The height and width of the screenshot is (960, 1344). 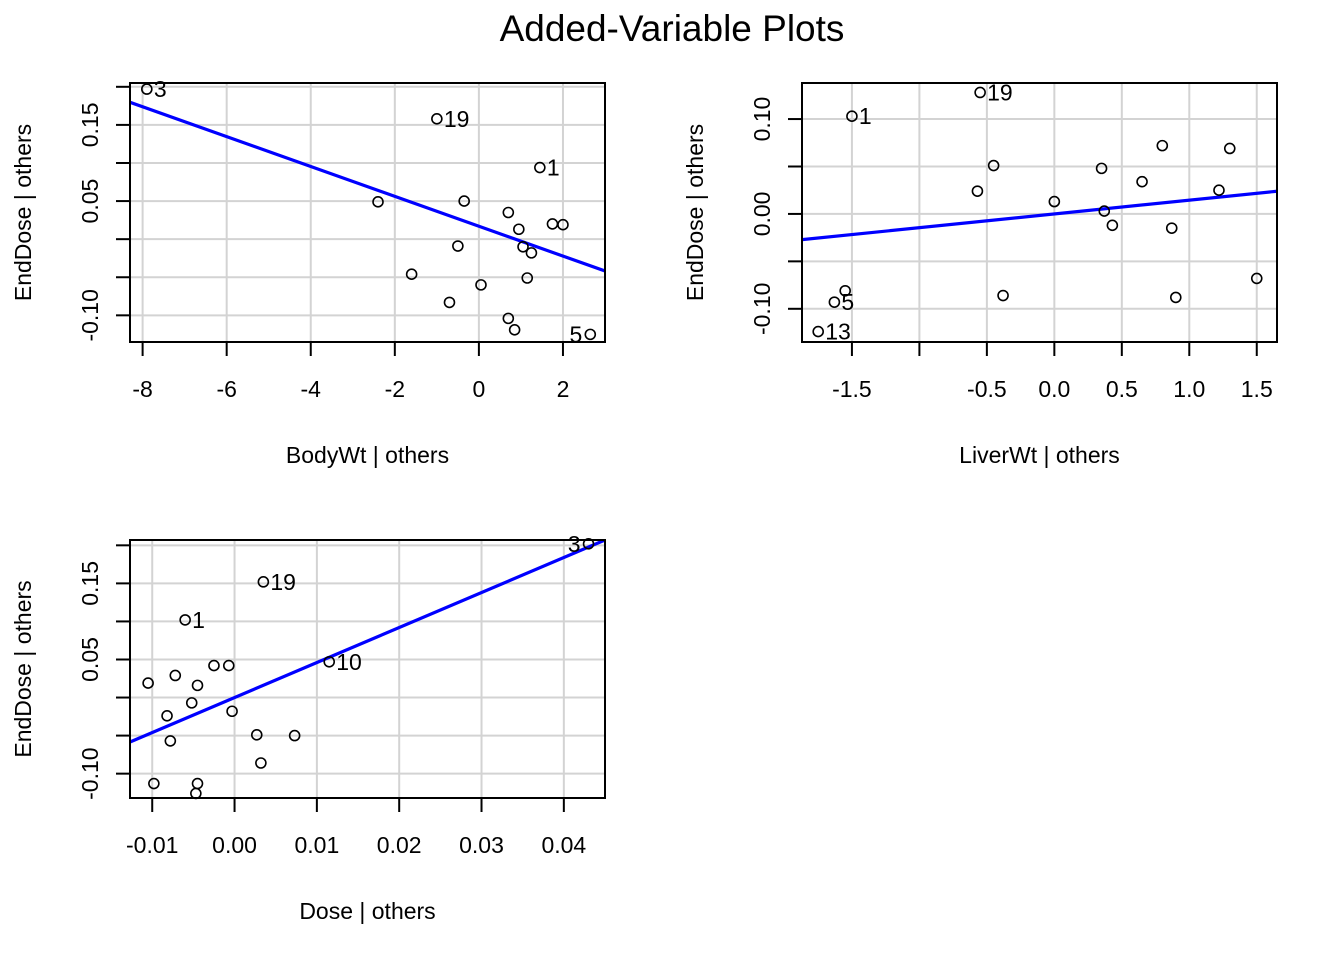 What do you see at coordinates (367, 911) in the screenshot?
I see `x-axis-title: Dose | others` at bounding box center [367, 911].